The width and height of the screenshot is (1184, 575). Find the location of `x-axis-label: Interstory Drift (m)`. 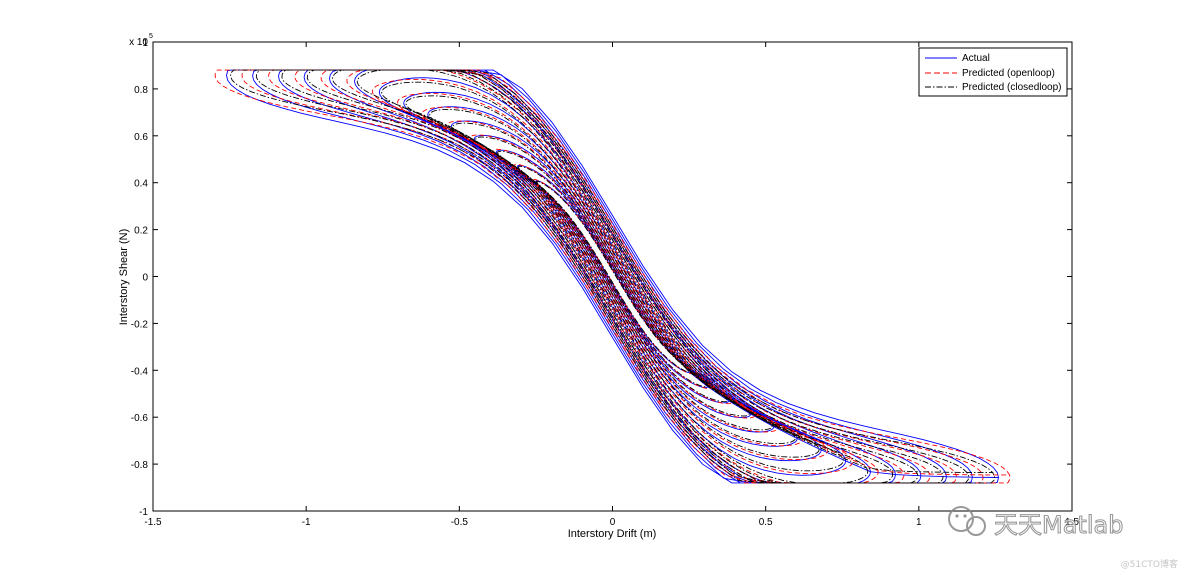

x-axis-label: Interstory Drift (m) is located at coordinates (612, 534).